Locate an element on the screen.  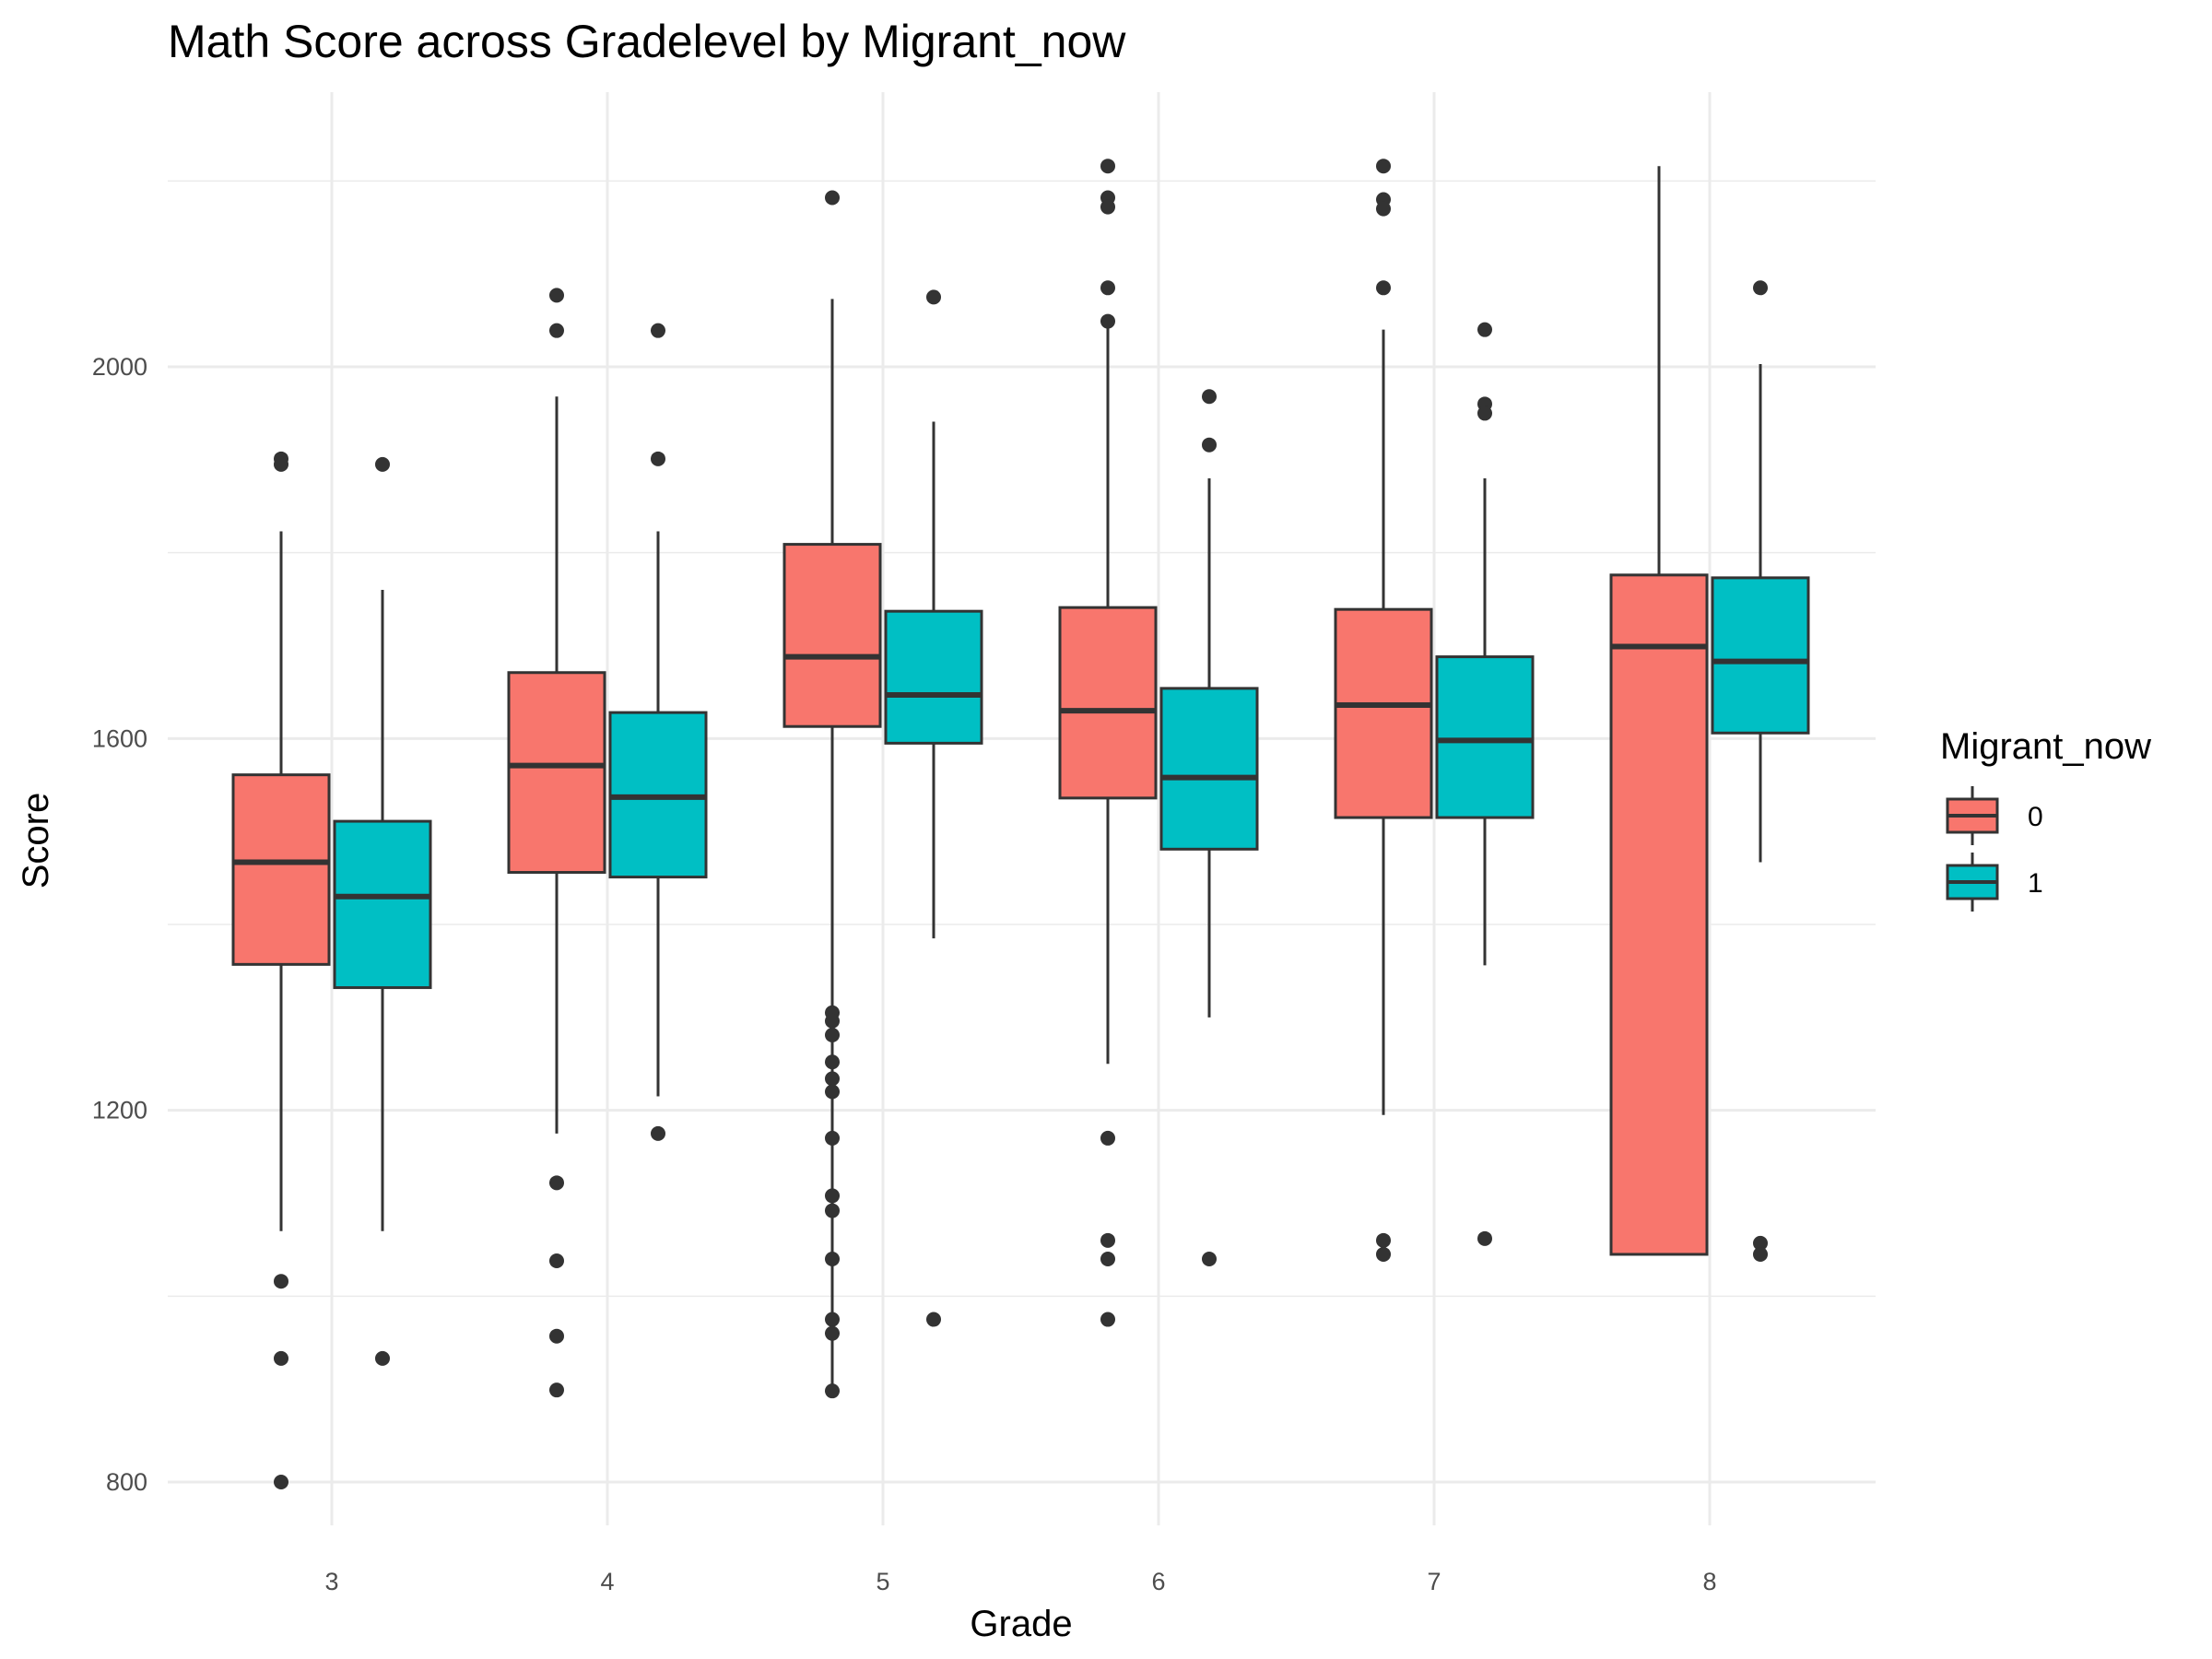
x-tick-label: 6 is located at coordinates (1158, 1581).